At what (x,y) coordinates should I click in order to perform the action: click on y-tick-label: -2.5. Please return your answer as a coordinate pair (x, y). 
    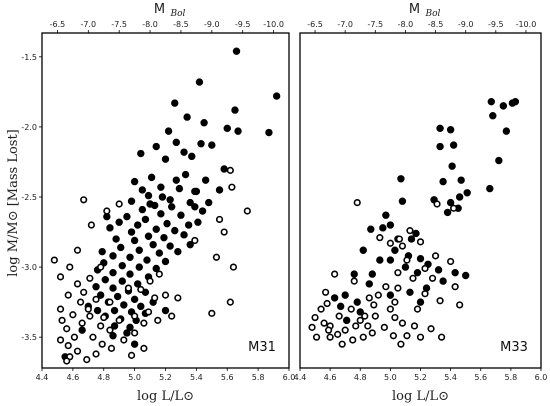
    Looking at the image, I should click on (29, 197).